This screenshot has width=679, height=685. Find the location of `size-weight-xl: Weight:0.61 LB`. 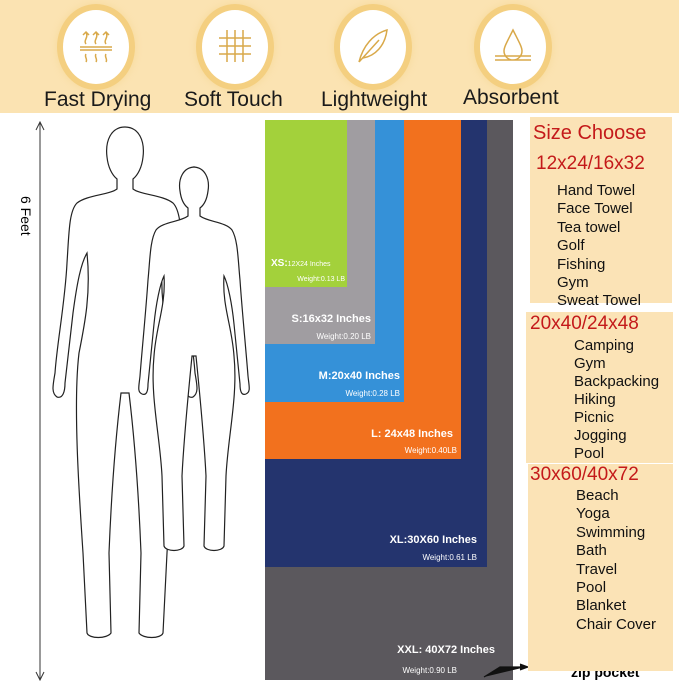

size-weight-xl: Weight:0.61 LB is located at coordinates (449, 557).